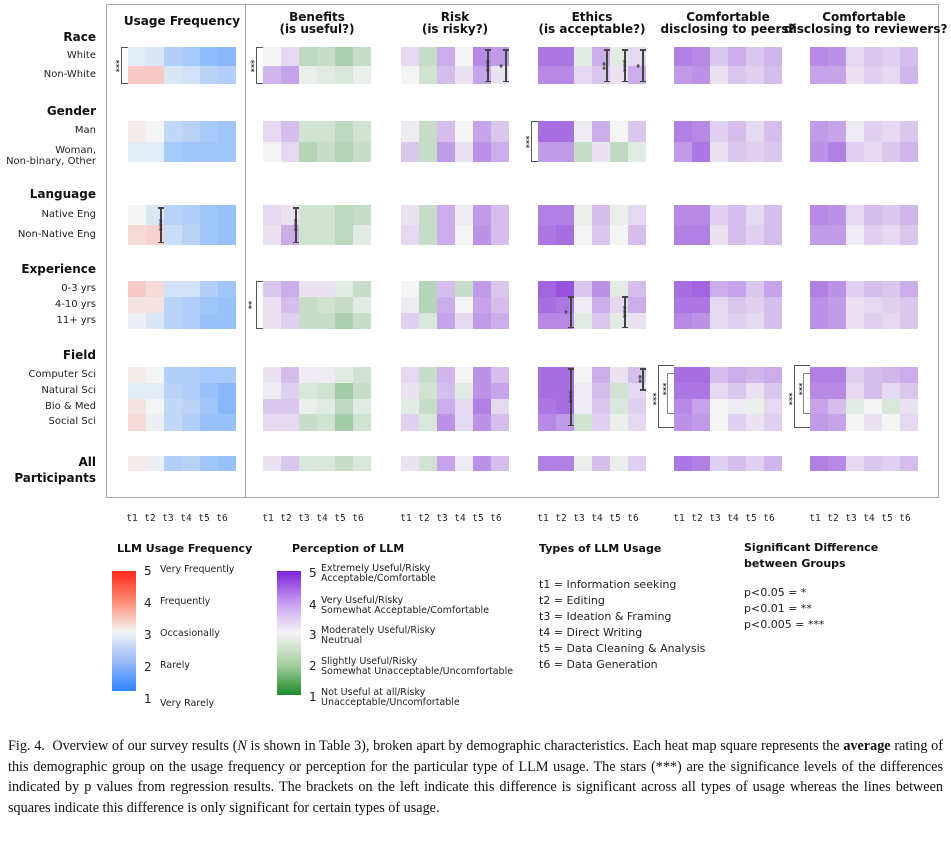 Image resolution: width=951 pixels, height=844 pixels. Describe the element at coordinates (362, 600) in the screenshot. I see `legend-perception-level-label: Very Useful/Risky` at that location.